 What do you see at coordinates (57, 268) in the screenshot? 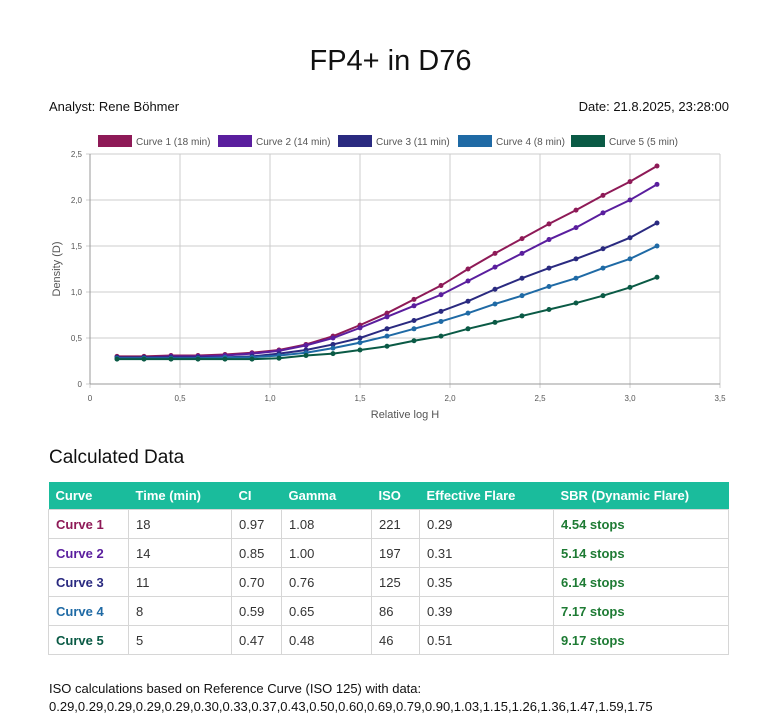
I see `y-axis-label: Density (D)` at bounding box center [57, 268].